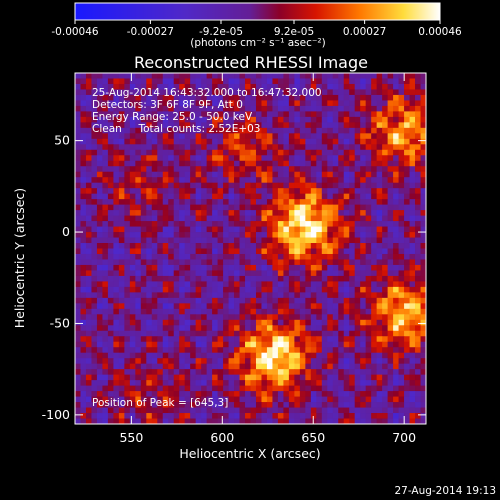 The image size is (500, 500). Describe the element at coordinates (167, 105) in the screenshot. I see `annotation-detectors: Detectors: 3F 6F 8F 9F, Att 0` at that location.